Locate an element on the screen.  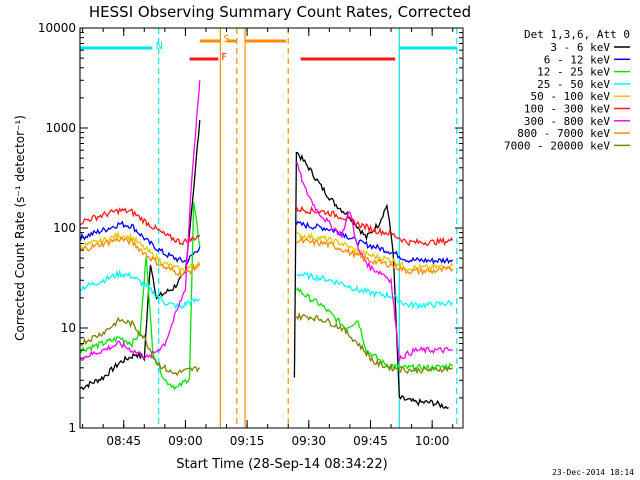
y-tick-label-1: 1 is located at coordinates (72, 428).